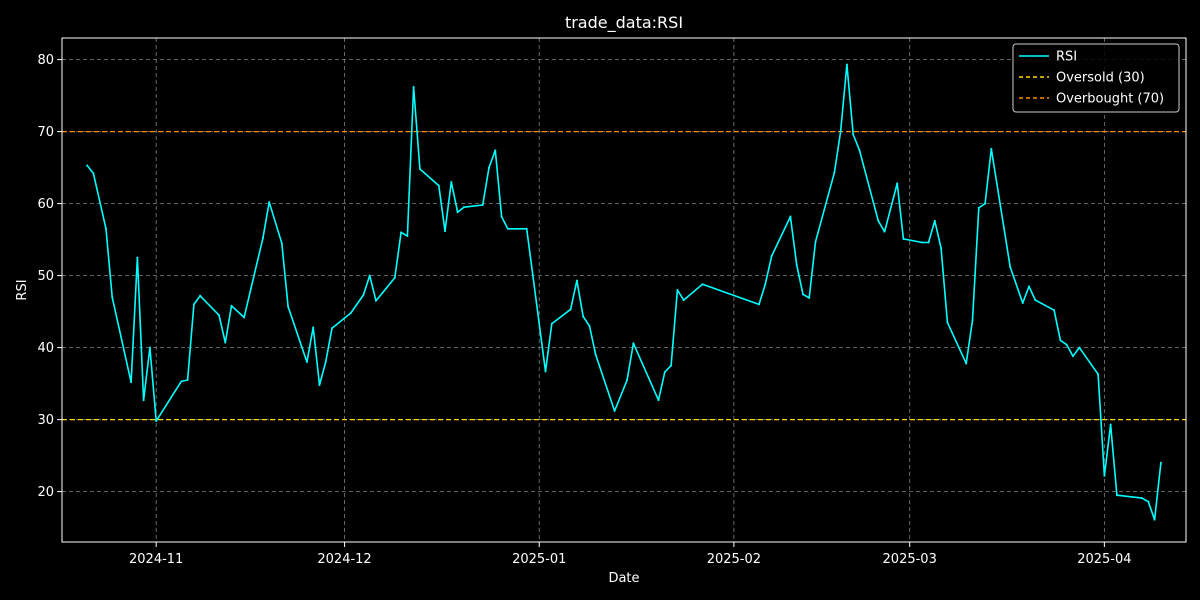  I want to click on y-tick-label: 70, so click(45, 132).